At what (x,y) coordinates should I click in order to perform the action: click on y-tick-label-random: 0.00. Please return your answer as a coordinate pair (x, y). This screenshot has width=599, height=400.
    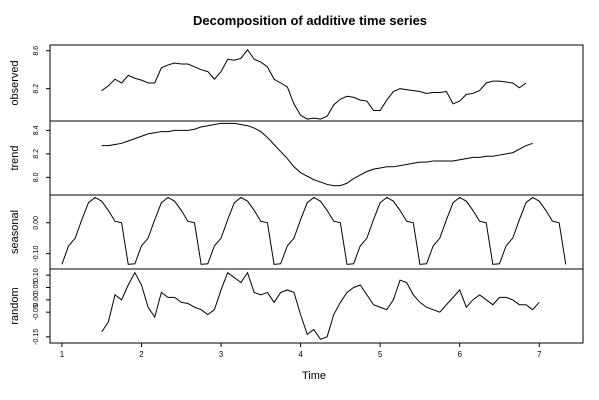
    Looking at the image, I should click on (36, 300).